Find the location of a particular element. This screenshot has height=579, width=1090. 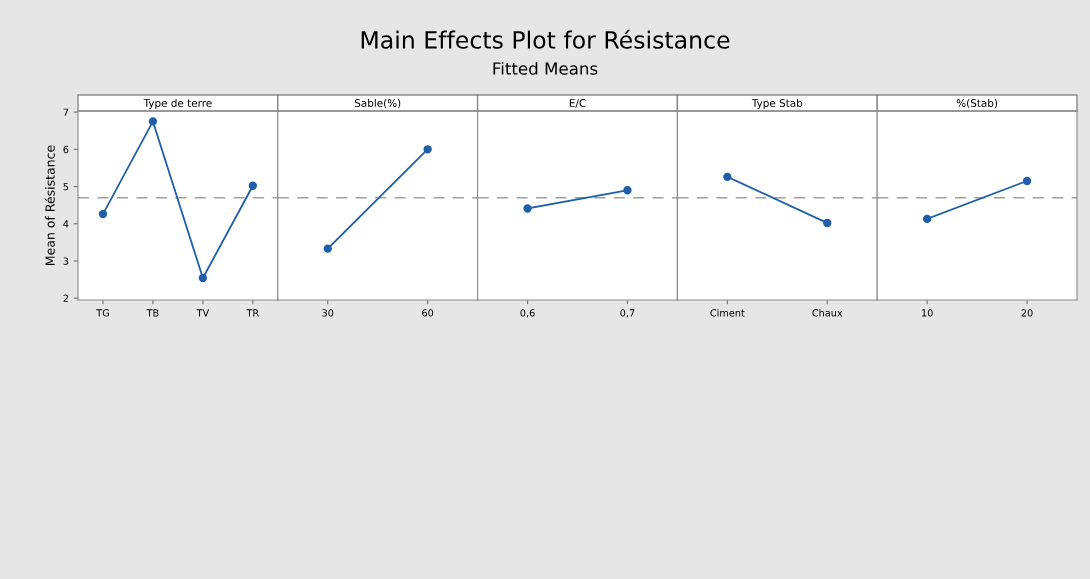

x-axis-title: Type de terre is located at coordinates (177, 103).